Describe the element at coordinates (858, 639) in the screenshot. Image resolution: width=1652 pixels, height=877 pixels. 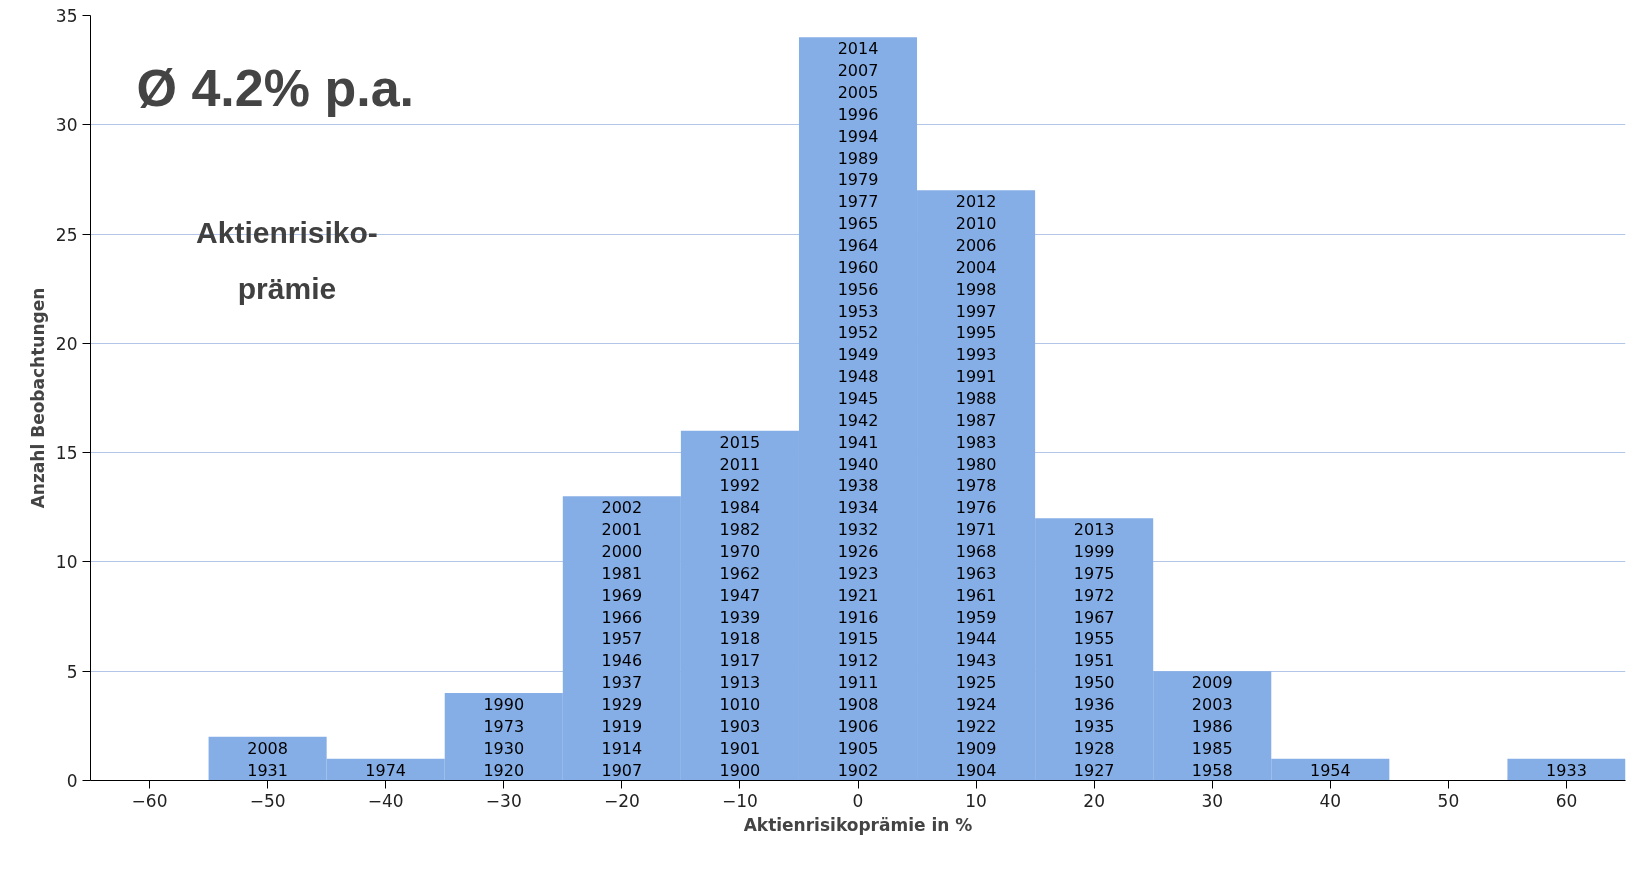
I see `annotation: 1915` at that location.